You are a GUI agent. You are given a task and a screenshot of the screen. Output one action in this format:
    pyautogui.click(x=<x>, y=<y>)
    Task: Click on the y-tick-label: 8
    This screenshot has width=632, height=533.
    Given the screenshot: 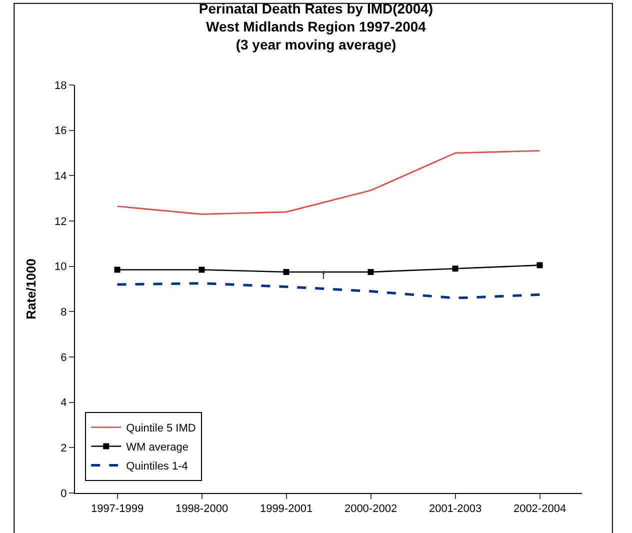 What is the action you would take?
    pyautogui.click(x=63, y=312)
    